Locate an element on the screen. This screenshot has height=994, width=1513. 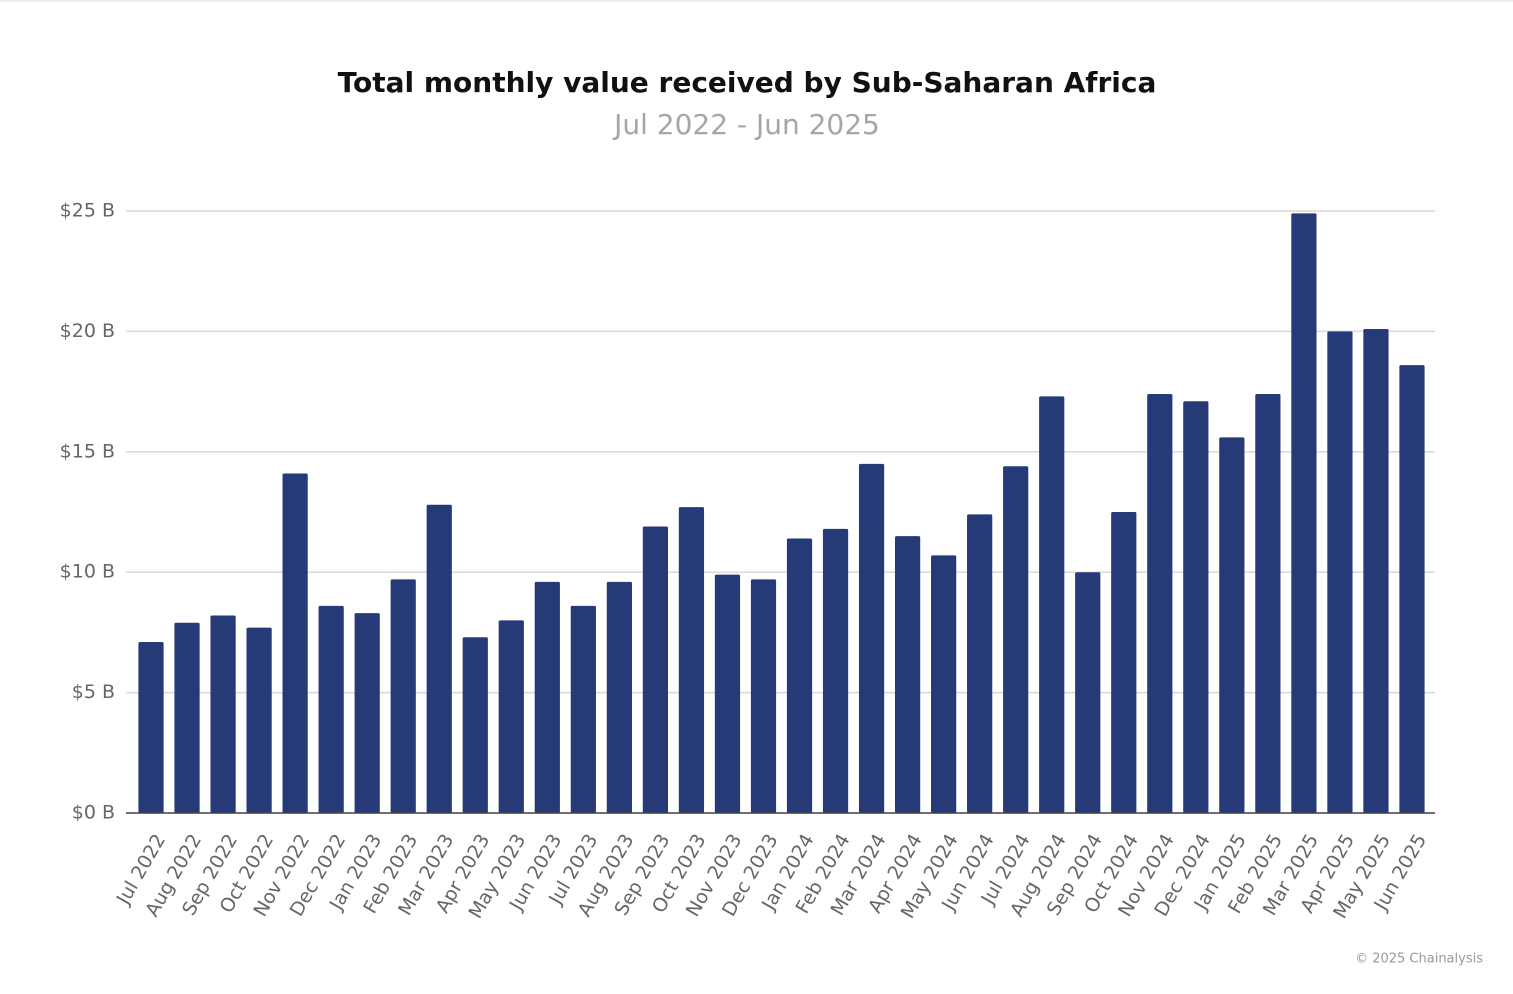
y-tick-label: $15 B is located at coordinates (87, 451).